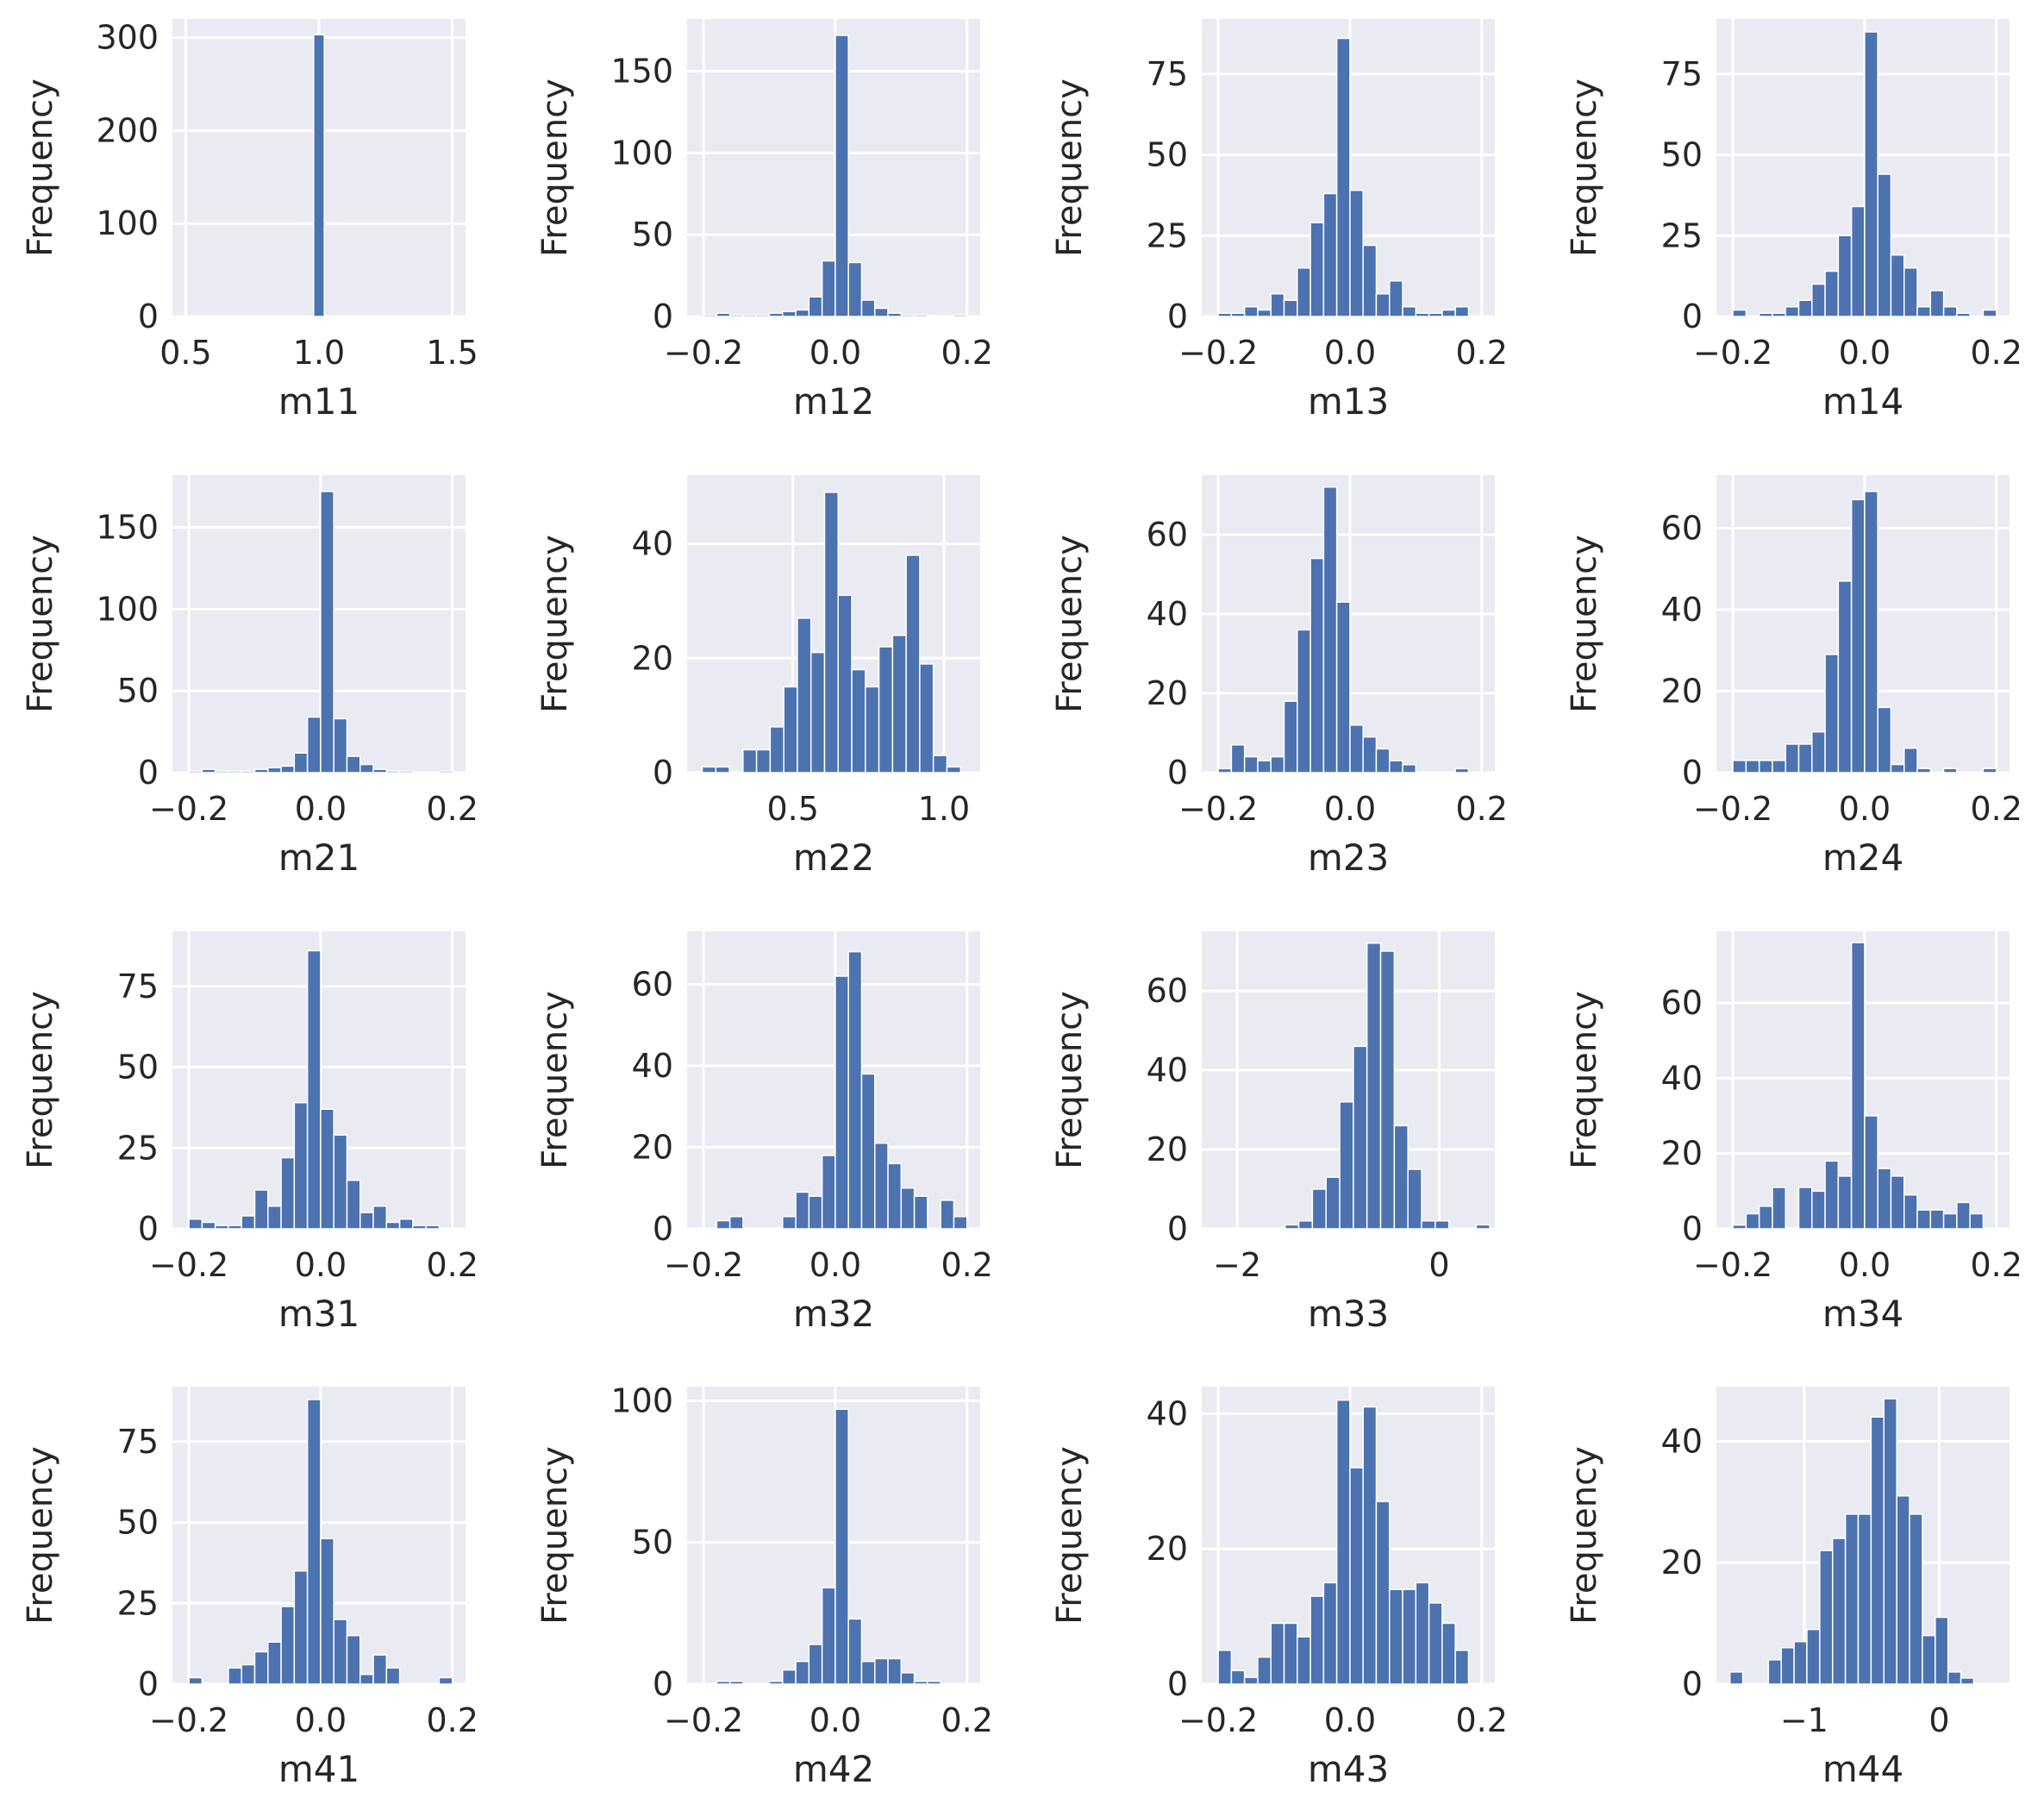  Describe the element at coordinates (833, 858) in the screenshot. I see `x-axis-label: m22` at that location.